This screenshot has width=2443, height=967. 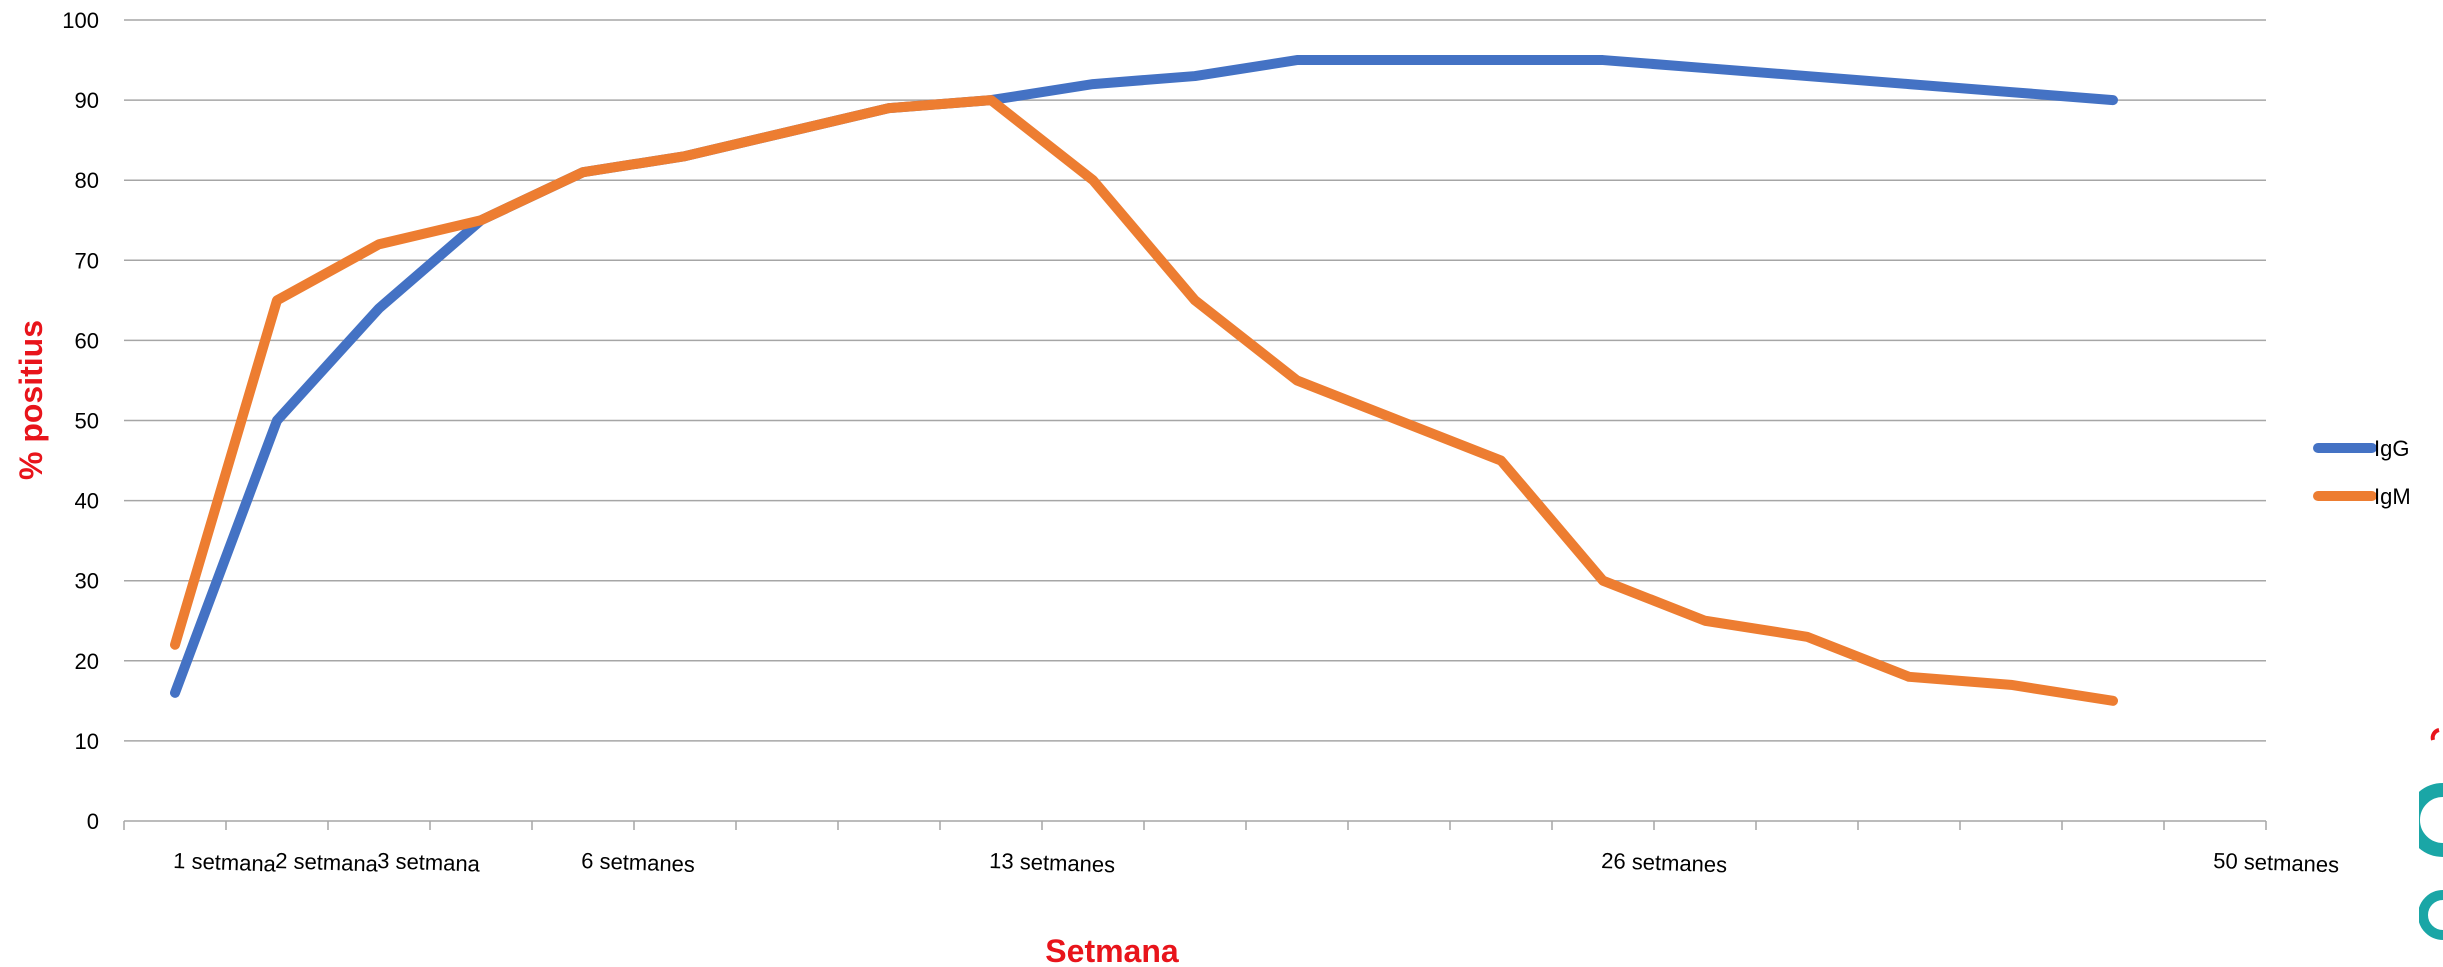 What do you see at coordinates (2362, 472) in the screenshot?
I see `legend: IgG IgM` at bounding box center [2362, 472].